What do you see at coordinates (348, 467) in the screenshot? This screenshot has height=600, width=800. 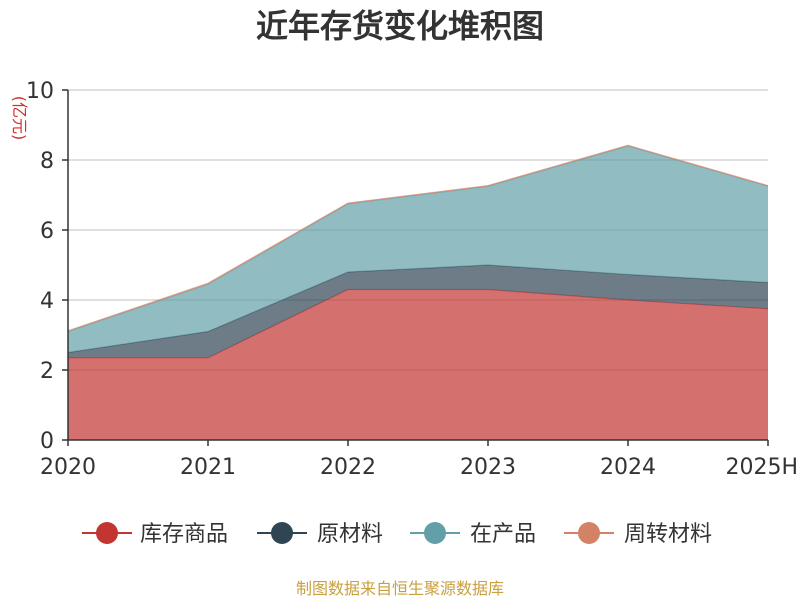 I see `x-tick-label: 2022` at bounding box center [348, 467].